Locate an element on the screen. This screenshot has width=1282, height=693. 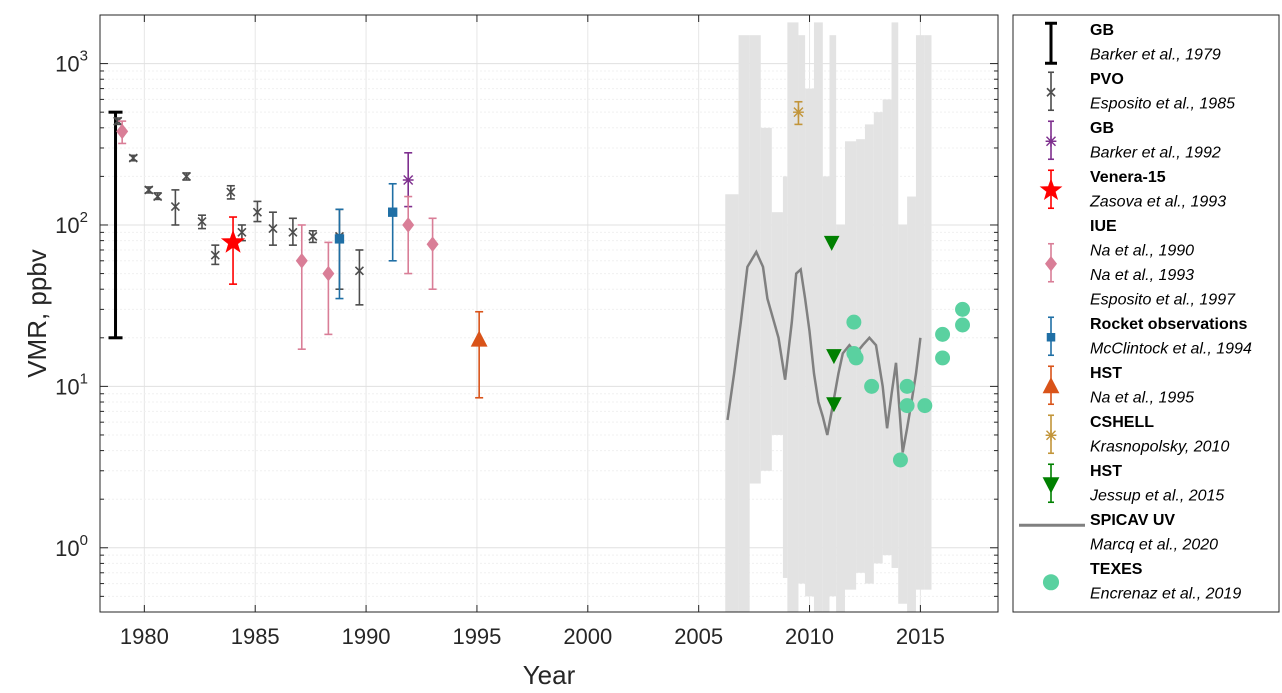
legend-entry: CSHELL Krasnopolsky, 2010 is located at coordinates (1137, 435).